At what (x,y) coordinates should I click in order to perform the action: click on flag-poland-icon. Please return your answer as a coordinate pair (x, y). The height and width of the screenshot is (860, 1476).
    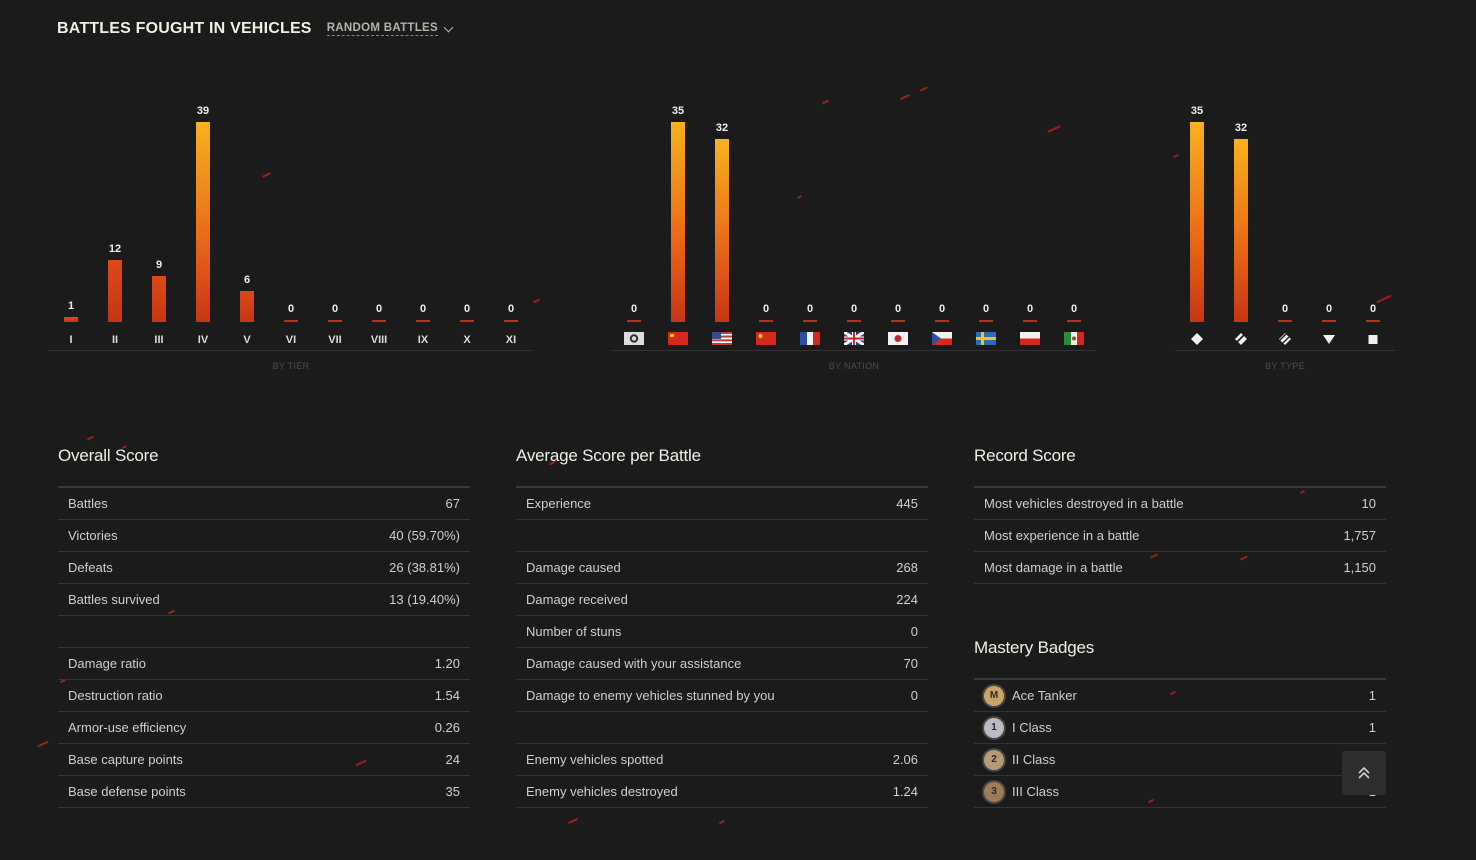
    Looking at the image, I should click on (1030, 338).